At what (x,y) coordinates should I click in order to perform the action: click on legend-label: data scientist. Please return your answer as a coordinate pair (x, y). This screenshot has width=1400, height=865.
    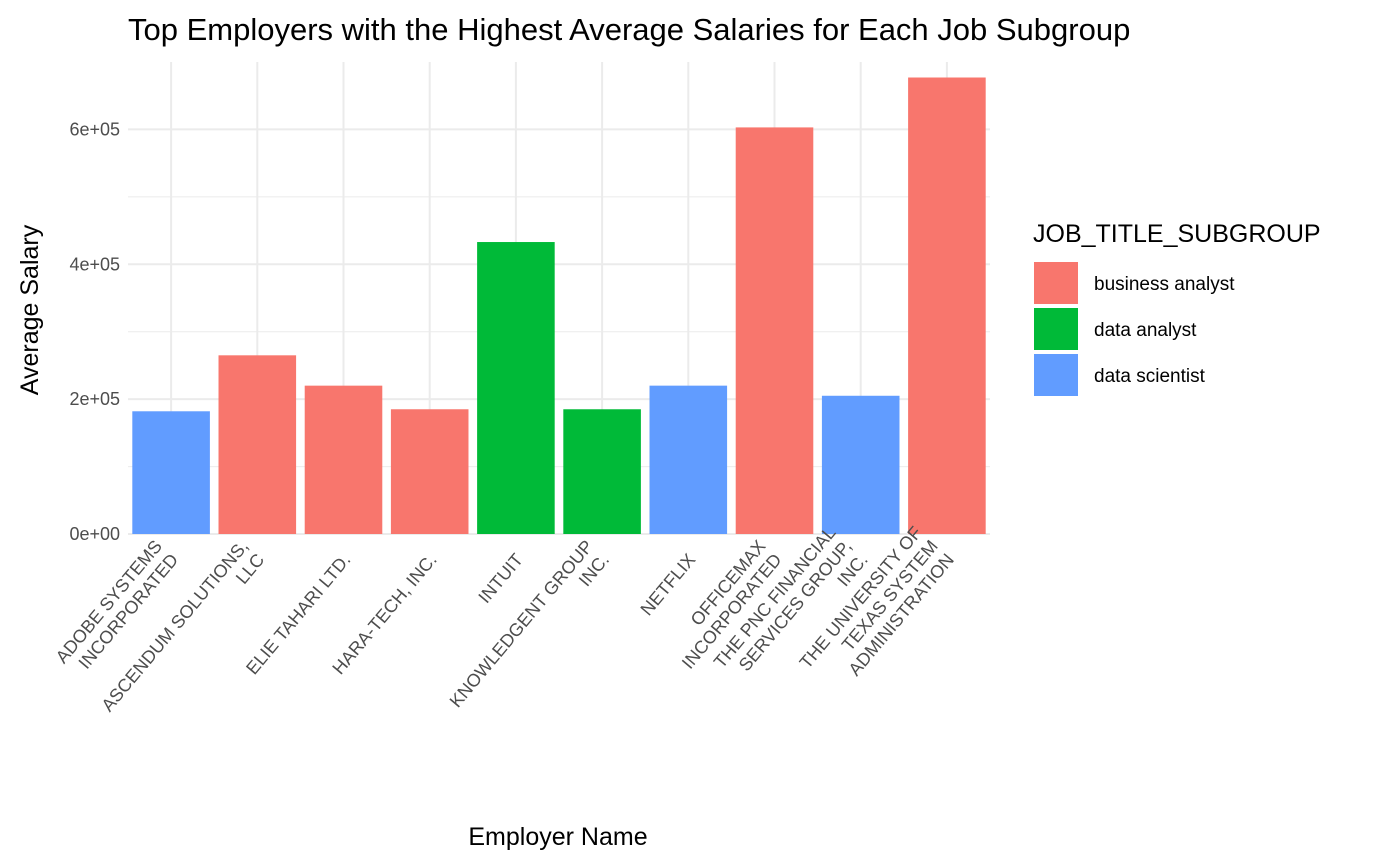
    Looking at the image, I should click on (1150, 376).